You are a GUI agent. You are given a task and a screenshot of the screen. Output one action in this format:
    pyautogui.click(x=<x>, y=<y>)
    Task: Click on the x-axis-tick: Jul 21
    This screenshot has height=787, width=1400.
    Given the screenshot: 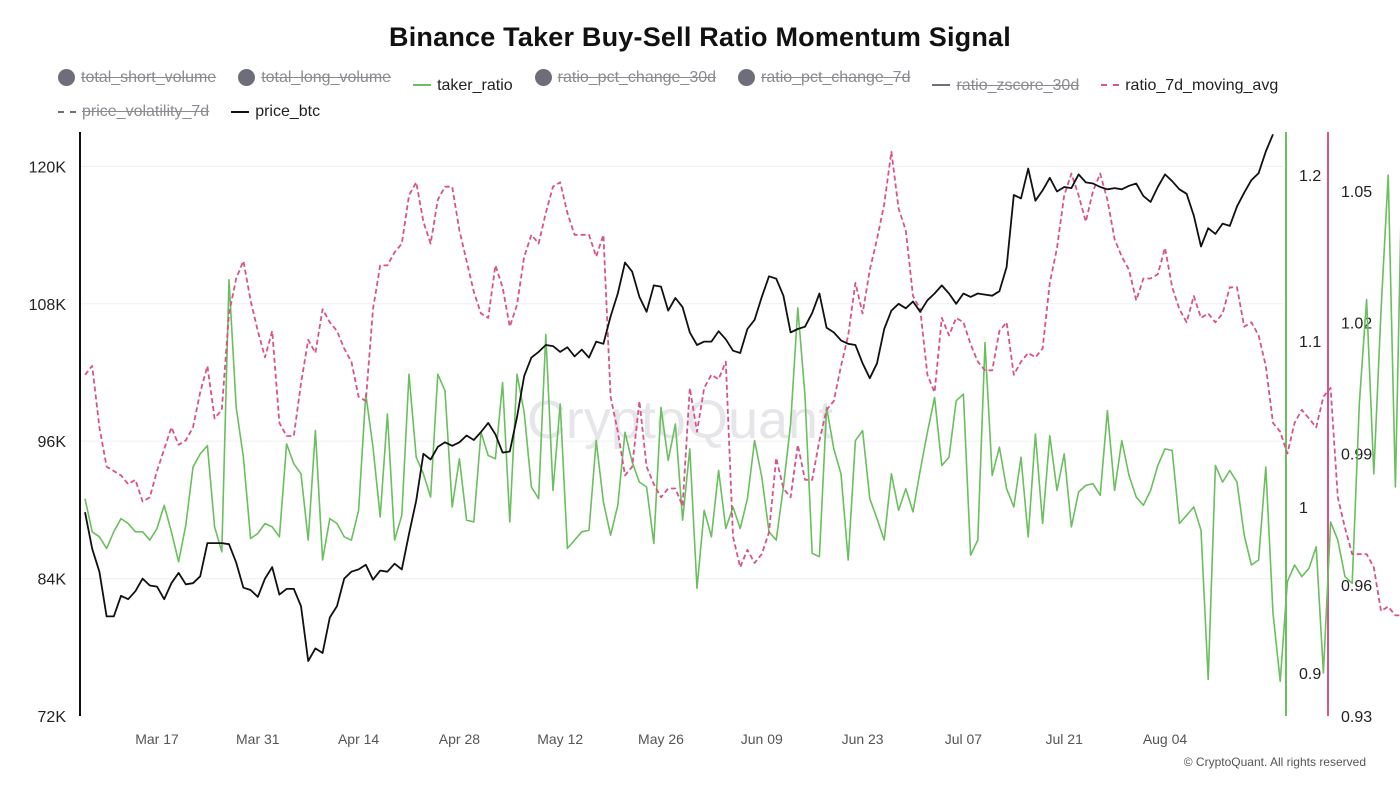 What is the action you would take?
    pyautogui.click(x=1065, y=739)
    